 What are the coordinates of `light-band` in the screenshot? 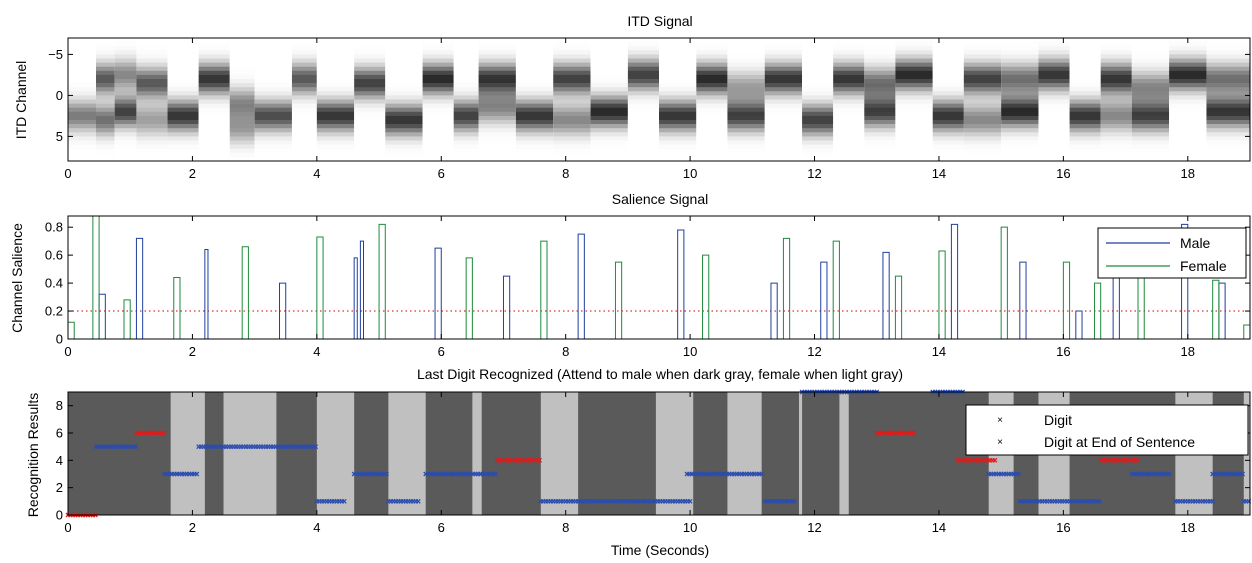 It's located at (477, 453).